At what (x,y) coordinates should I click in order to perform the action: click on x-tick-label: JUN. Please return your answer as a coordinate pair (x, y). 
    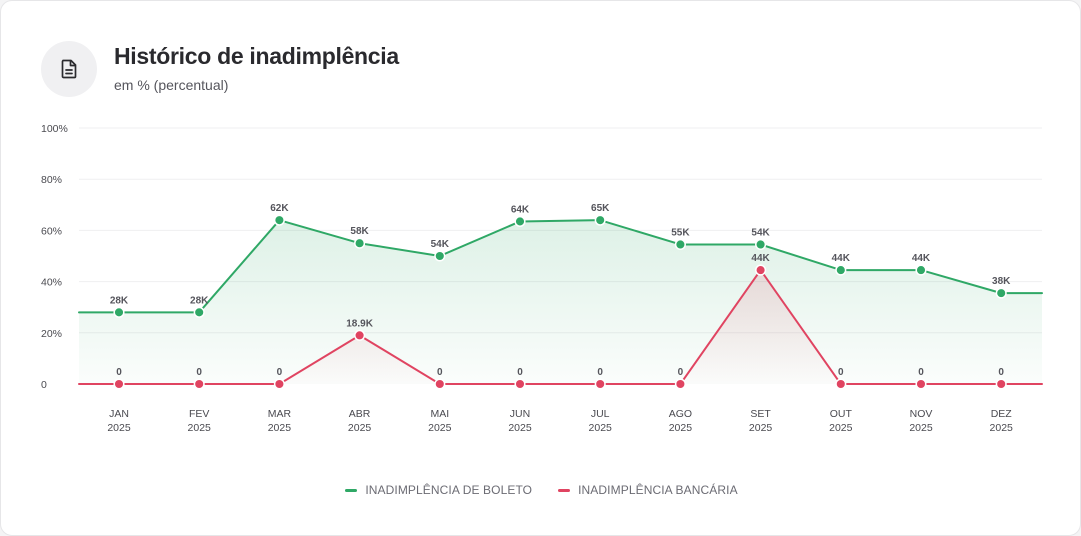
    Looking at the image, I should click on (520, 414).